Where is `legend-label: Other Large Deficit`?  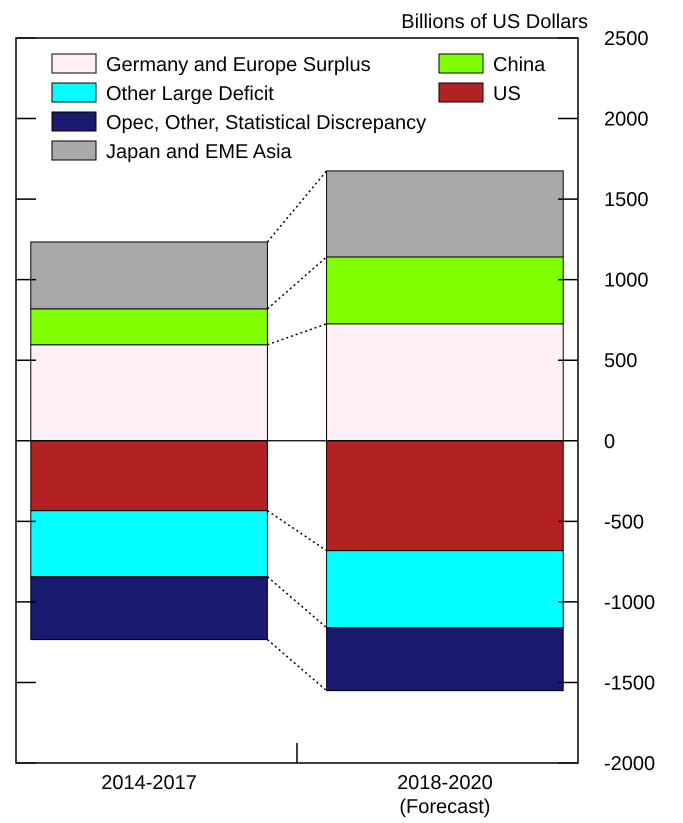
legend-label: Other Large Deficit is located at coordinates (190, 94).